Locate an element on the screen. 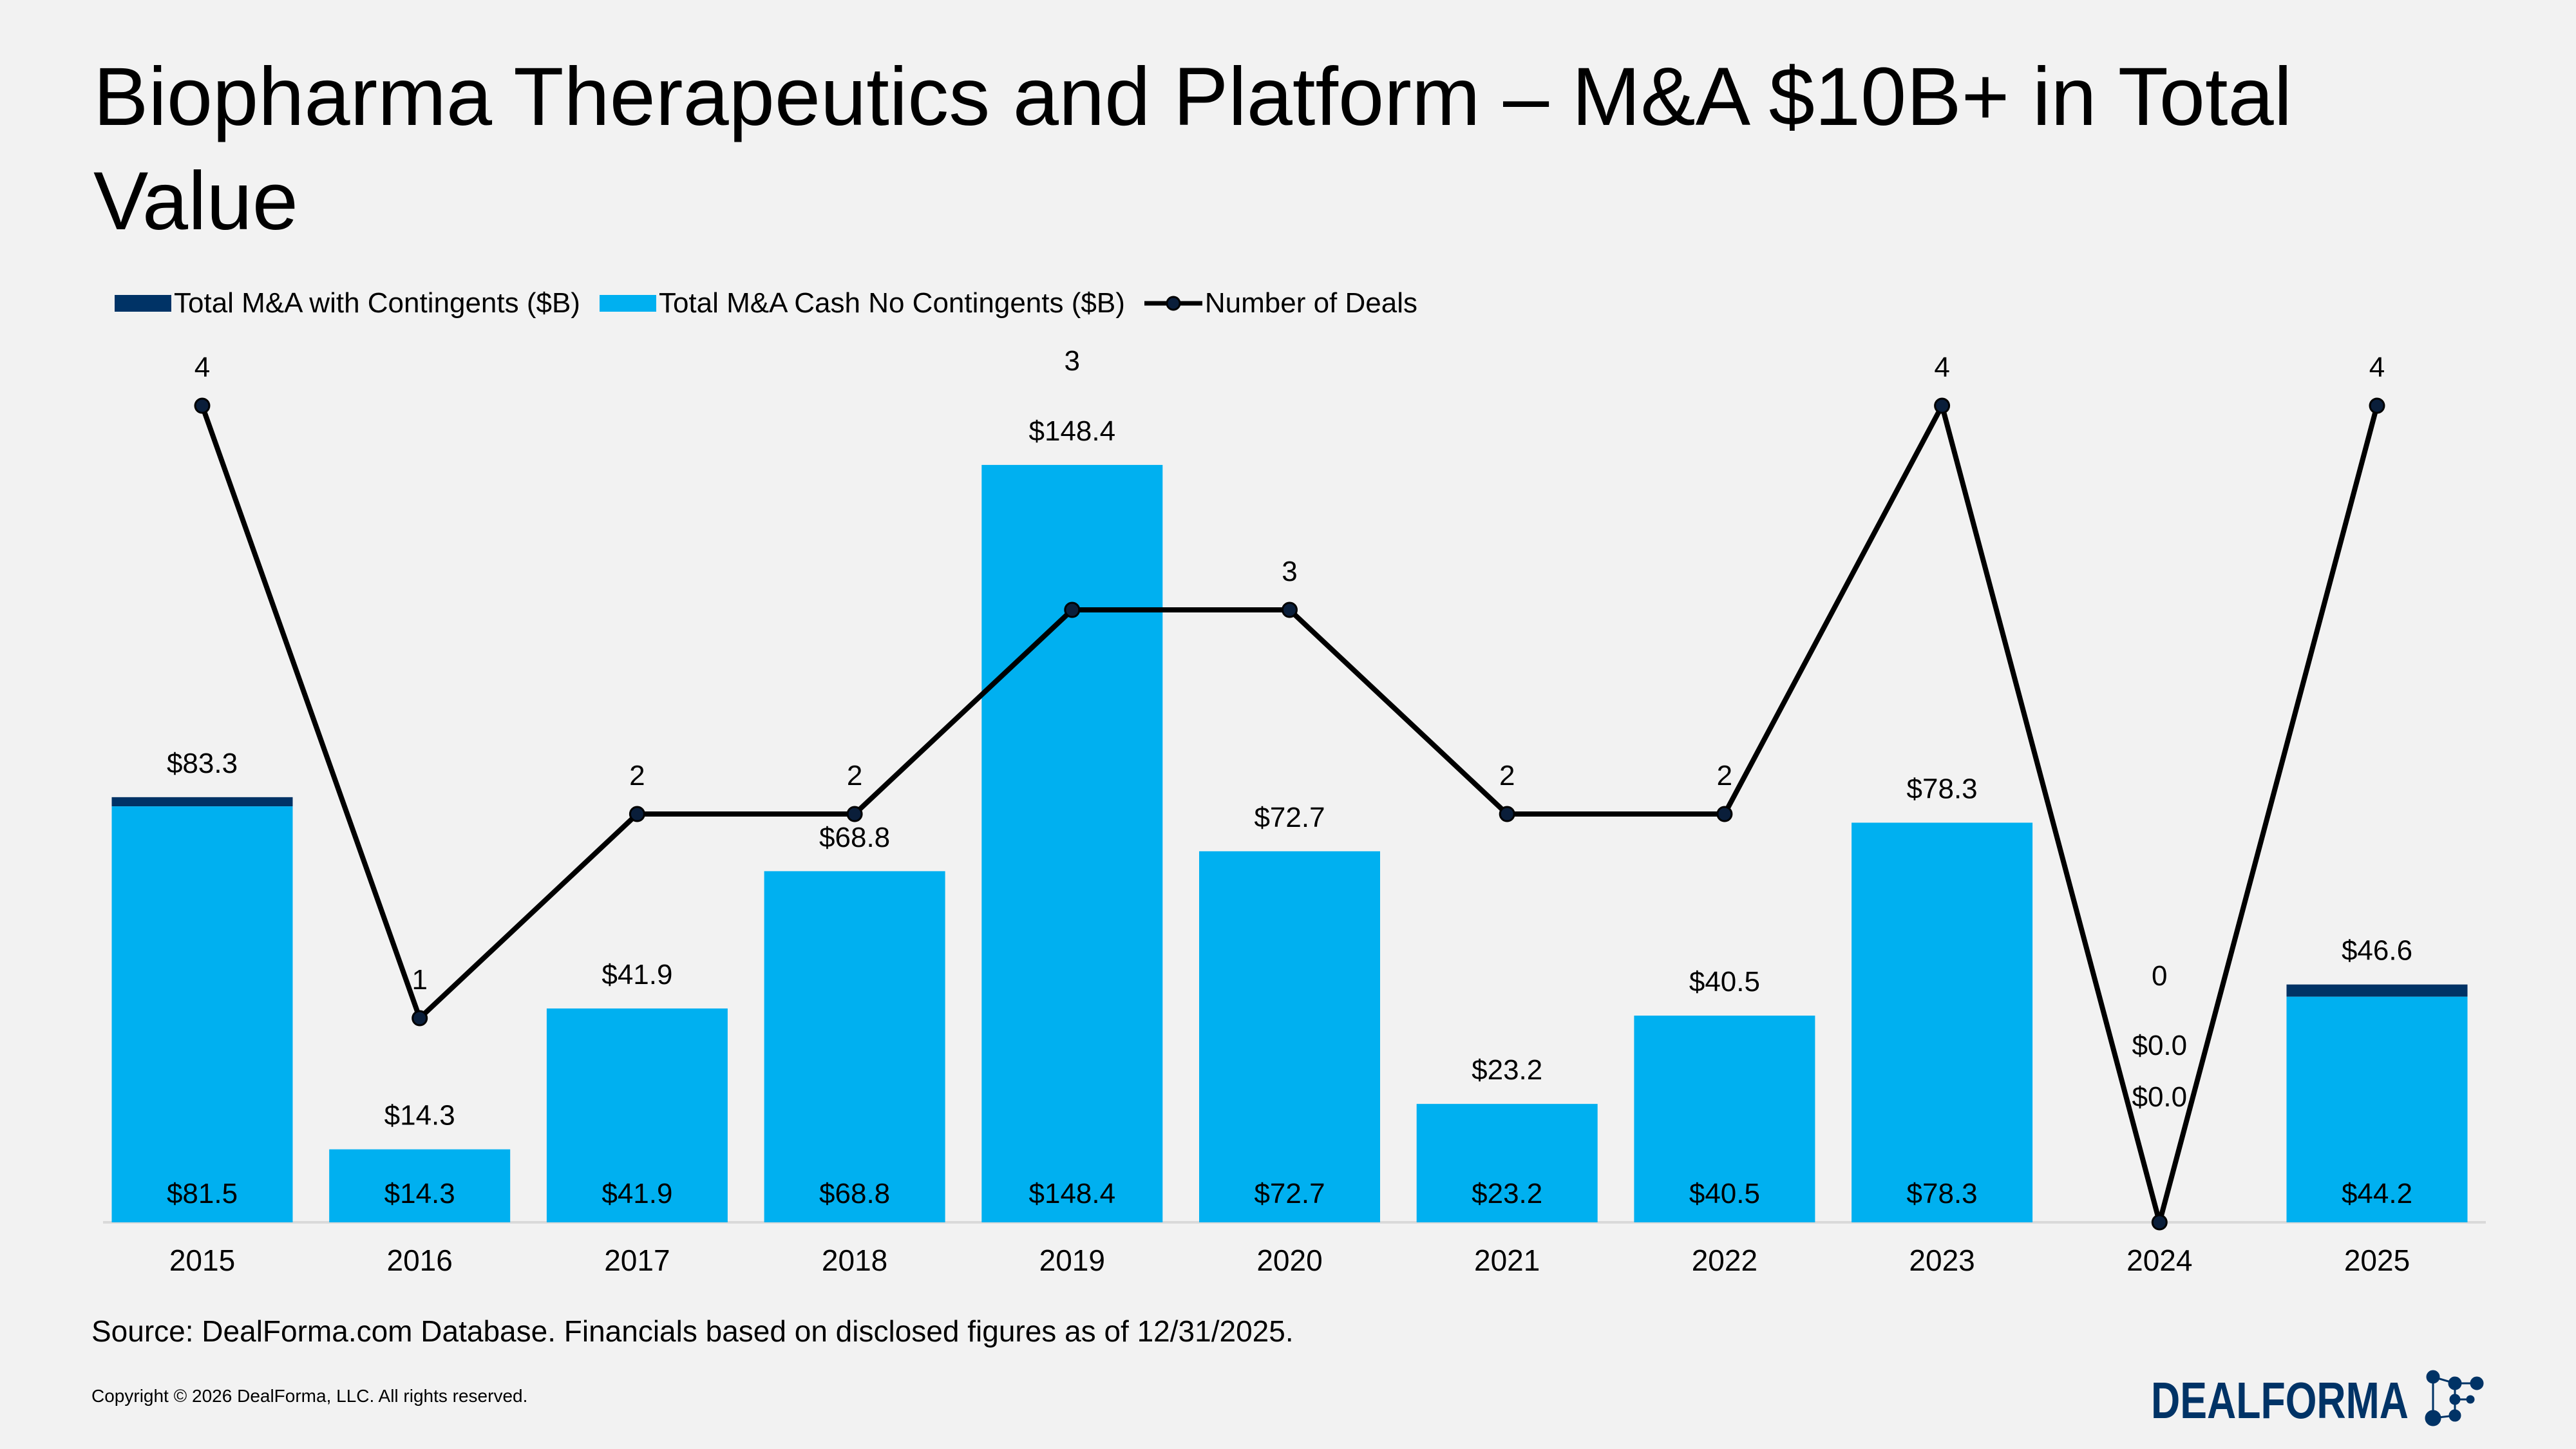  total-label-2023: $78.3 is located at coordinates (1942, 788).